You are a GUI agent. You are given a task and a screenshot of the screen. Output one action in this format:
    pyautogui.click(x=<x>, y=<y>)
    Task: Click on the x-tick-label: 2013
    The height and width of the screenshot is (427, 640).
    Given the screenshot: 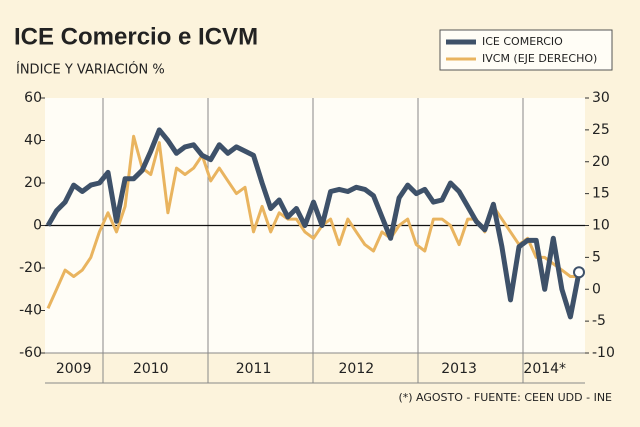 What is the action you would take?
    pyautogui.click(x=459, y=369)
    